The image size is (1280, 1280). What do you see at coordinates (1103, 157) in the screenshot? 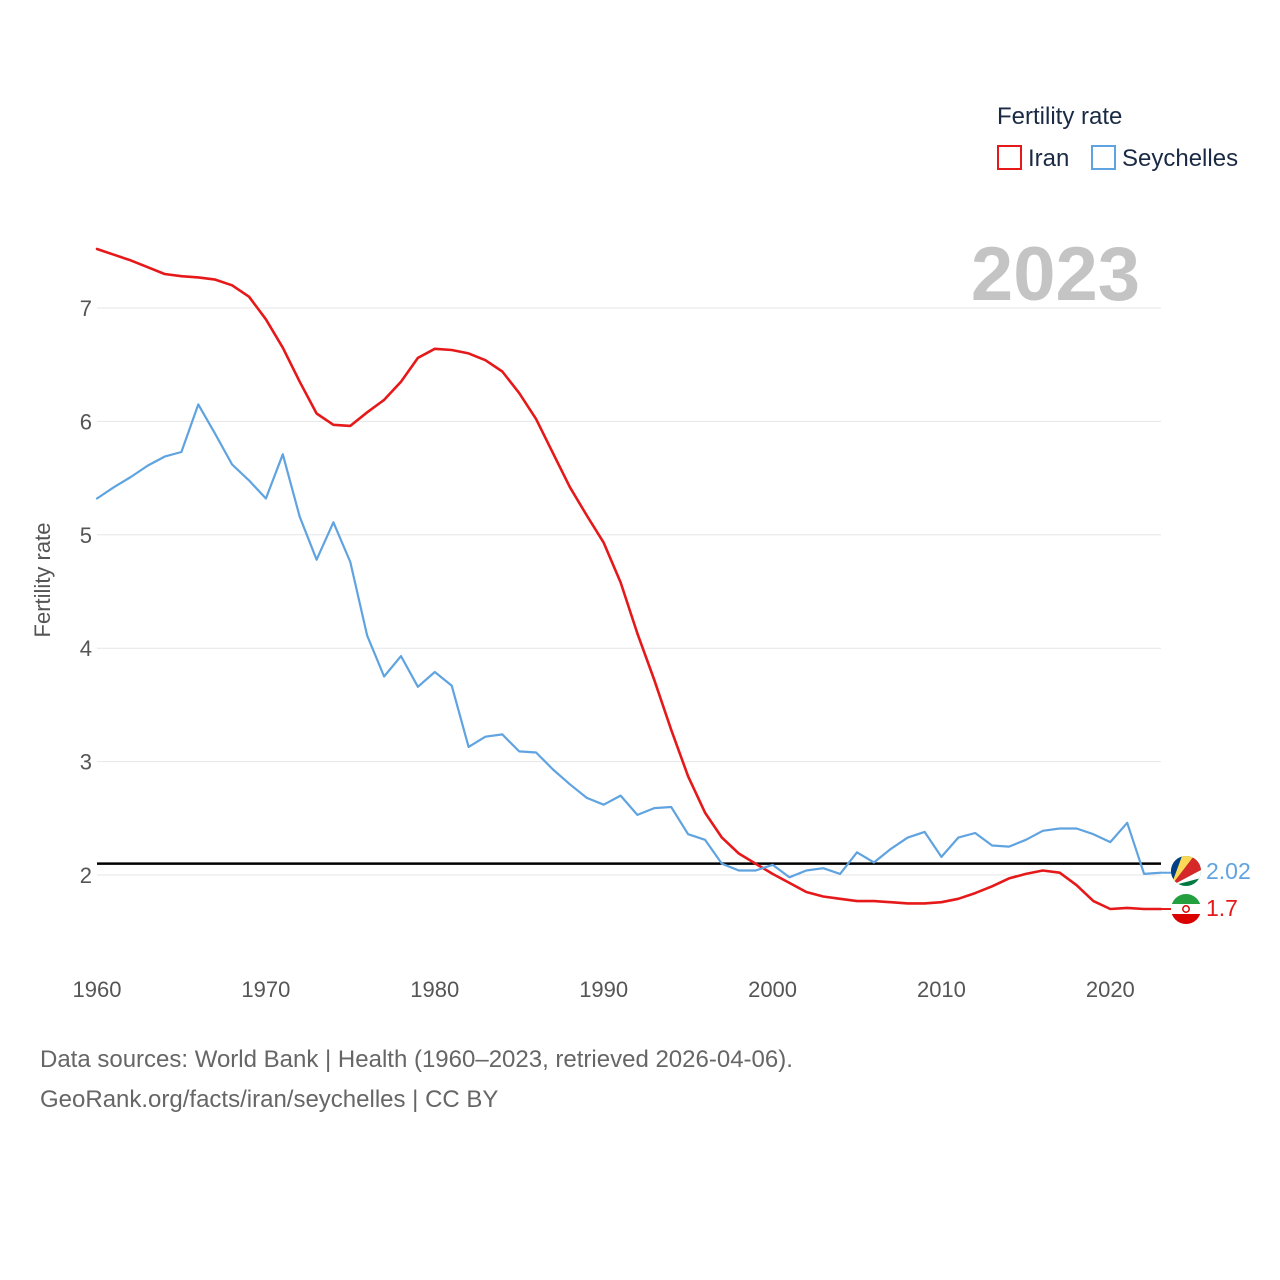
I see `legend-swatch-seychelles` at bounding box center [1103, 157].